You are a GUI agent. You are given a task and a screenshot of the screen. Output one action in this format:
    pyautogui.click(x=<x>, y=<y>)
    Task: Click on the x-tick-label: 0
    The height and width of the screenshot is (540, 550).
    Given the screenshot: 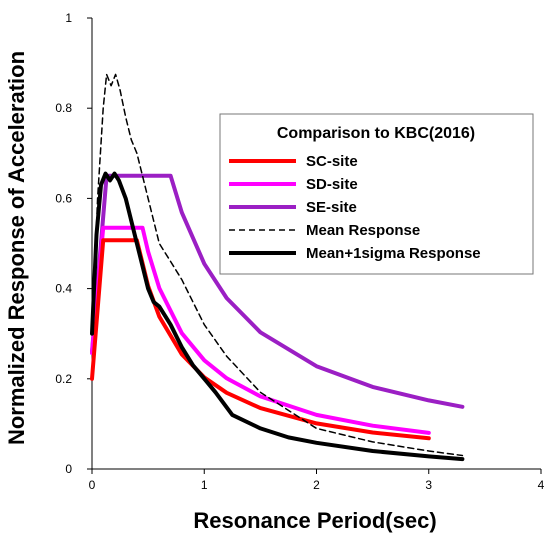 What is the action you would take?
    pyautogui.click(x=92, y=485)
    